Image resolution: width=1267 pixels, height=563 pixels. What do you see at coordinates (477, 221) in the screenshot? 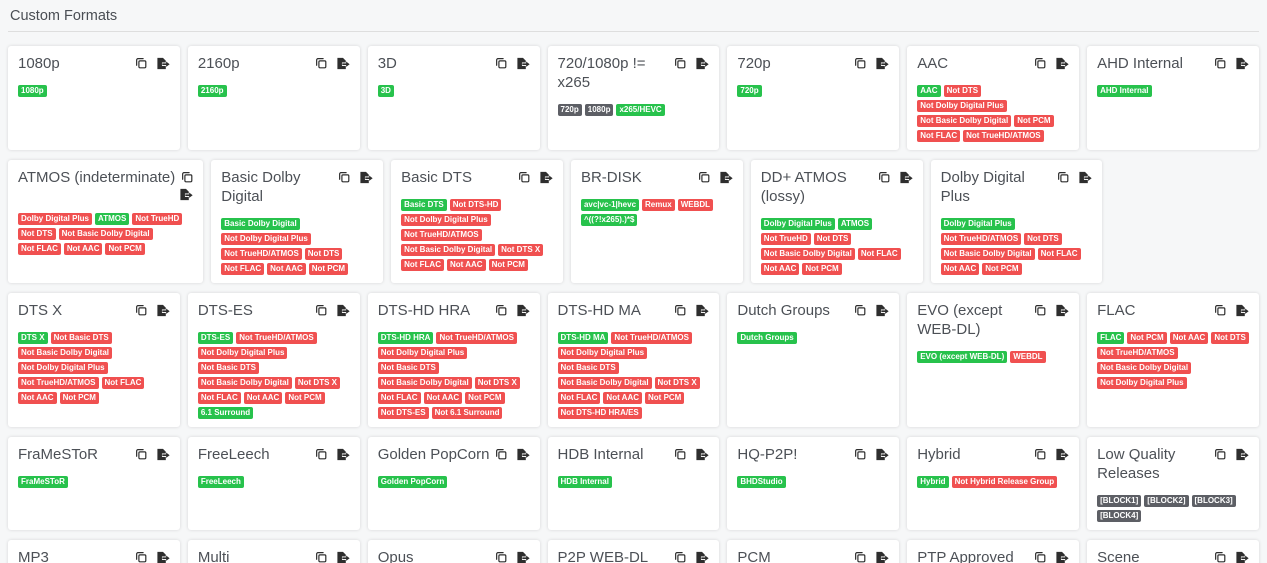
I see `custom-format-card: Basic DTS Basic DTS Not DTS-HD Not` at bounding box center [477, 221].